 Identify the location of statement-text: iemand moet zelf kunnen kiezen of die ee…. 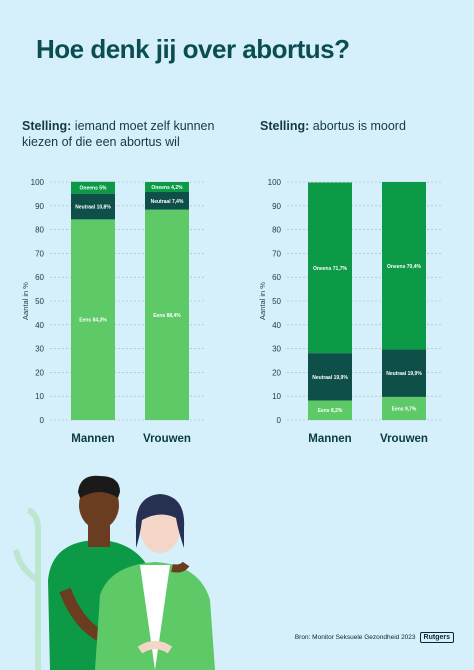
(118, 134).